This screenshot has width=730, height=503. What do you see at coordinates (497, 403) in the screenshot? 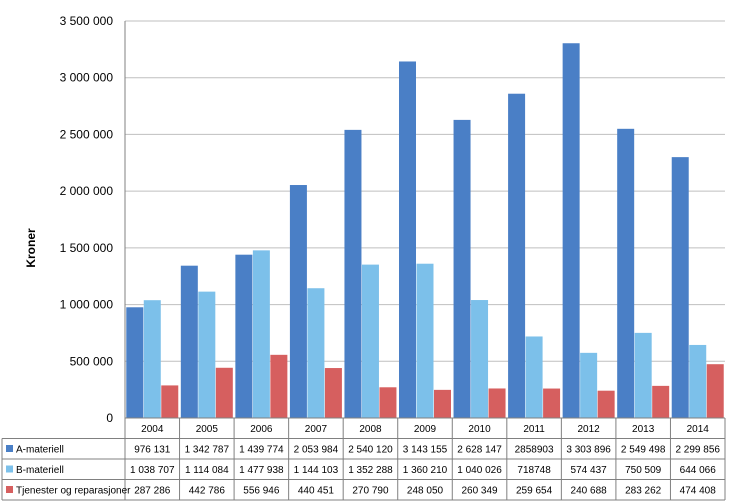
I see `bar-tjenester-og-reparasjoner-2010` at bounding box center [497, 403].